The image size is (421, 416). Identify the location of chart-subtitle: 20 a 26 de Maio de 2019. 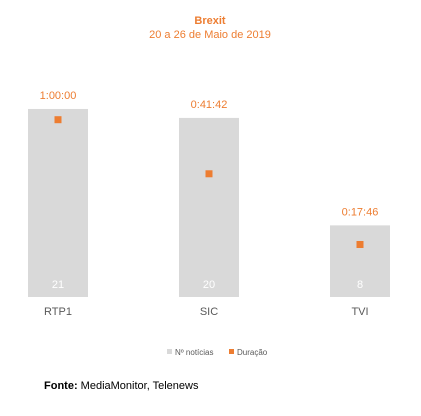
(210, 35).